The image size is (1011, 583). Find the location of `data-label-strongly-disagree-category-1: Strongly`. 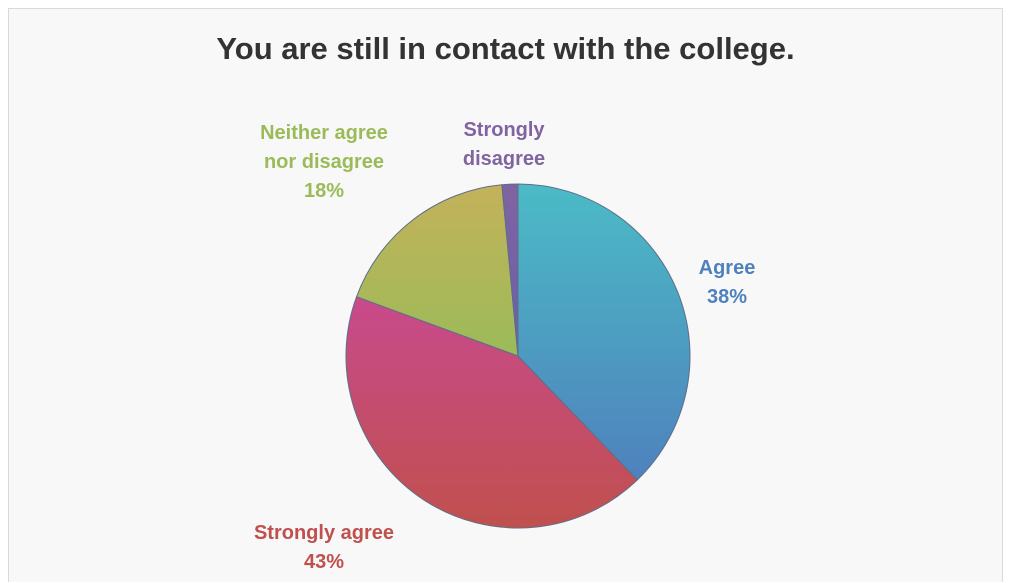

data-label-strongly-disagree-category-1: Strongly is located at coordinates (504, 130).